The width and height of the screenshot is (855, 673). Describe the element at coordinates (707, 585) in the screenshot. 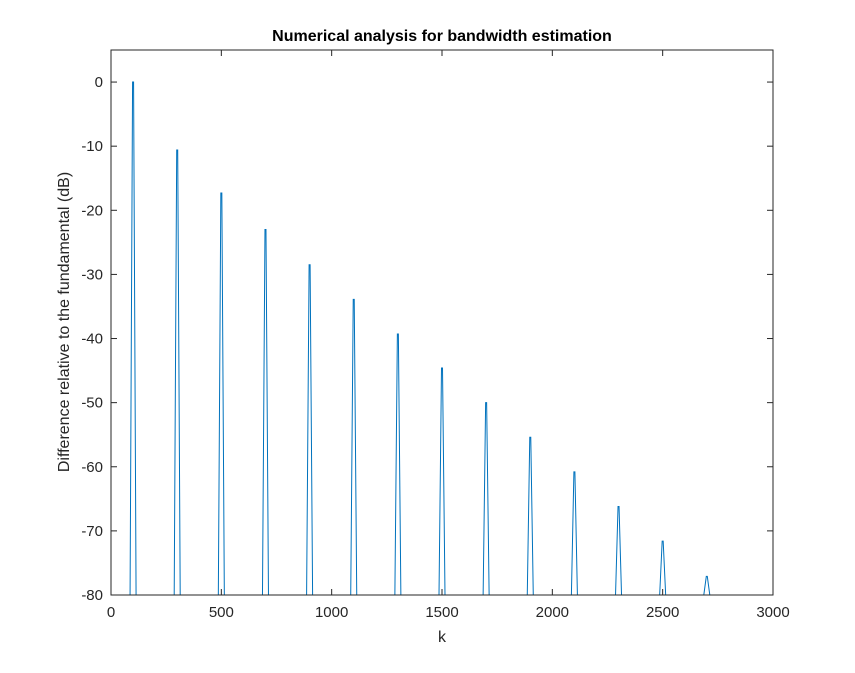

I see `spectral-peak-k2700` at that location.